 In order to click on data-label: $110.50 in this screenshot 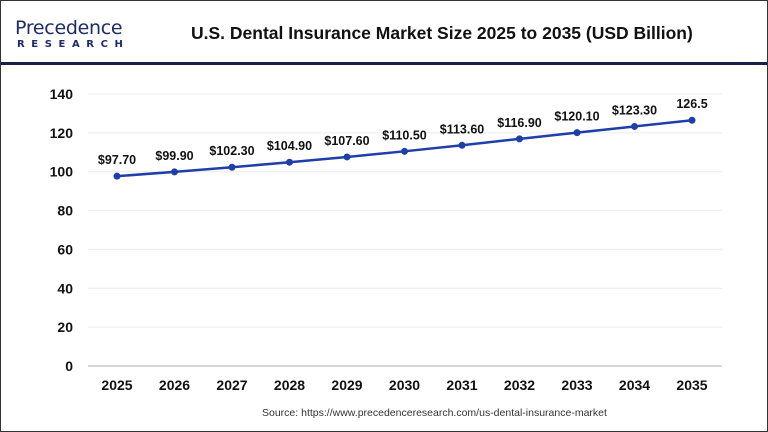, I will do `click(404, 135)`.